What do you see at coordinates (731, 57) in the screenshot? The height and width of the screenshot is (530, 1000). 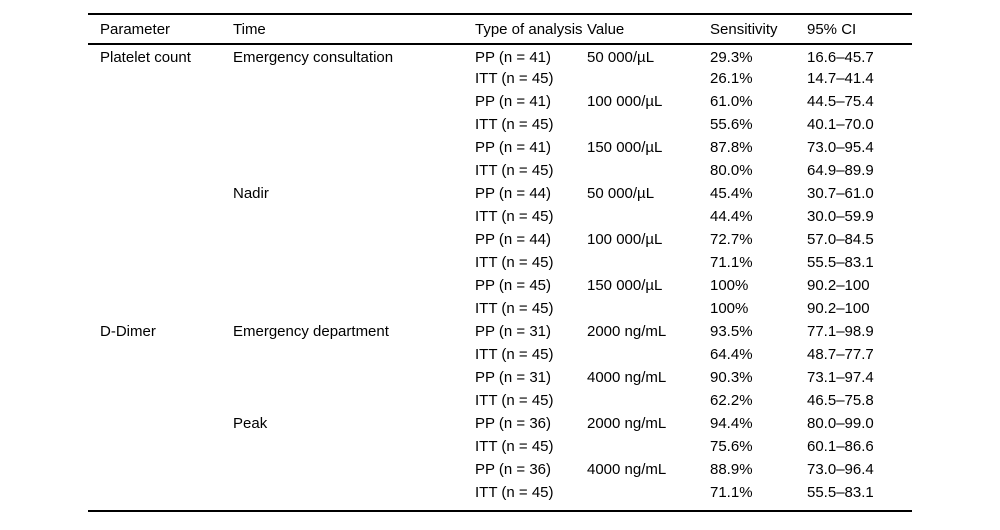 I see `cell-sensitivity: 29.3%` at bounding box center [731, 57].